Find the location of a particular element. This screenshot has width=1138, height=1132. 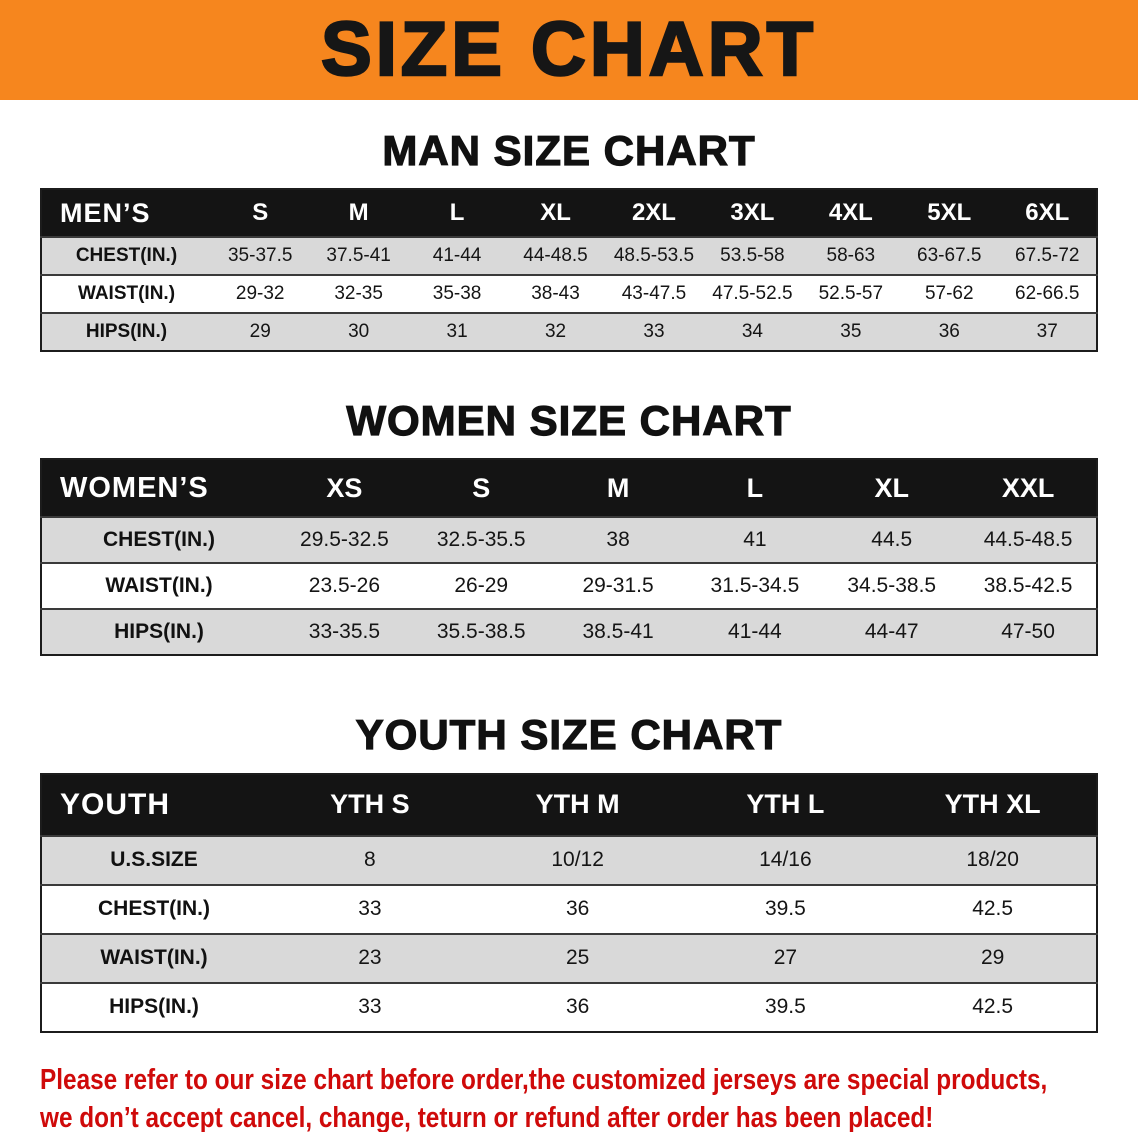

size-value: 27 is located at coordinates (785, 958).